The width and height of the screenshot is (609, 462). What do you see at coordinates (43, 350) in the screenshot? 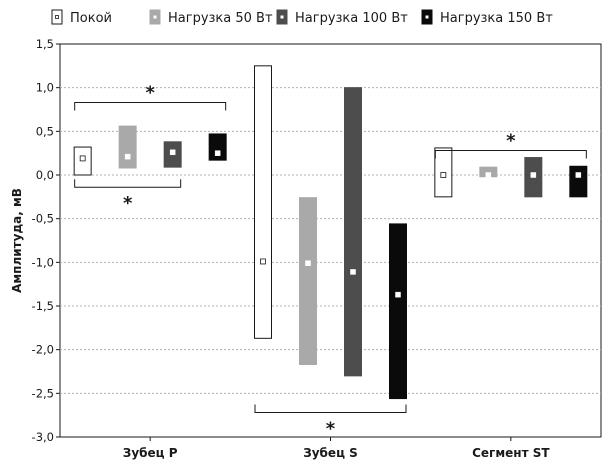
I see `y-tick-label: -2,0` at bounding box center [43, 350].